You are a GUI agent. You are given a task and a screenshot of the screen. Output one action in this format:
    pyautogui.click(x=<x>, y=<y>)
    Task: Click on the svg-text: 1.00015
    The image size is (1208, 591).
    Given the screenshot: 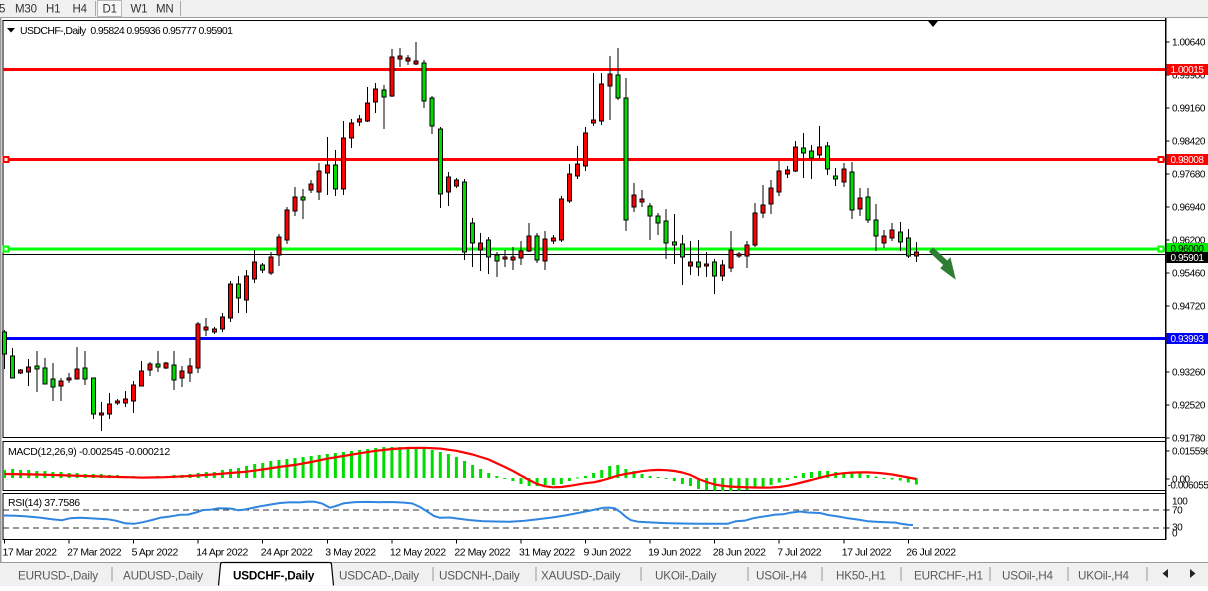 What is the action you would take?
    pyautogui.click(x=1188, y=70)
    